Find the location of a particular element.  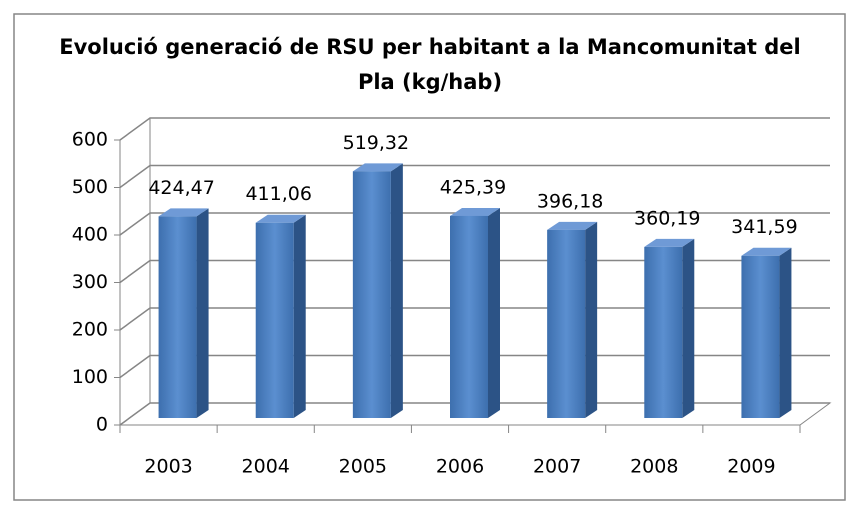

y-tick-label: 100 is located at coordinates (90, 377).